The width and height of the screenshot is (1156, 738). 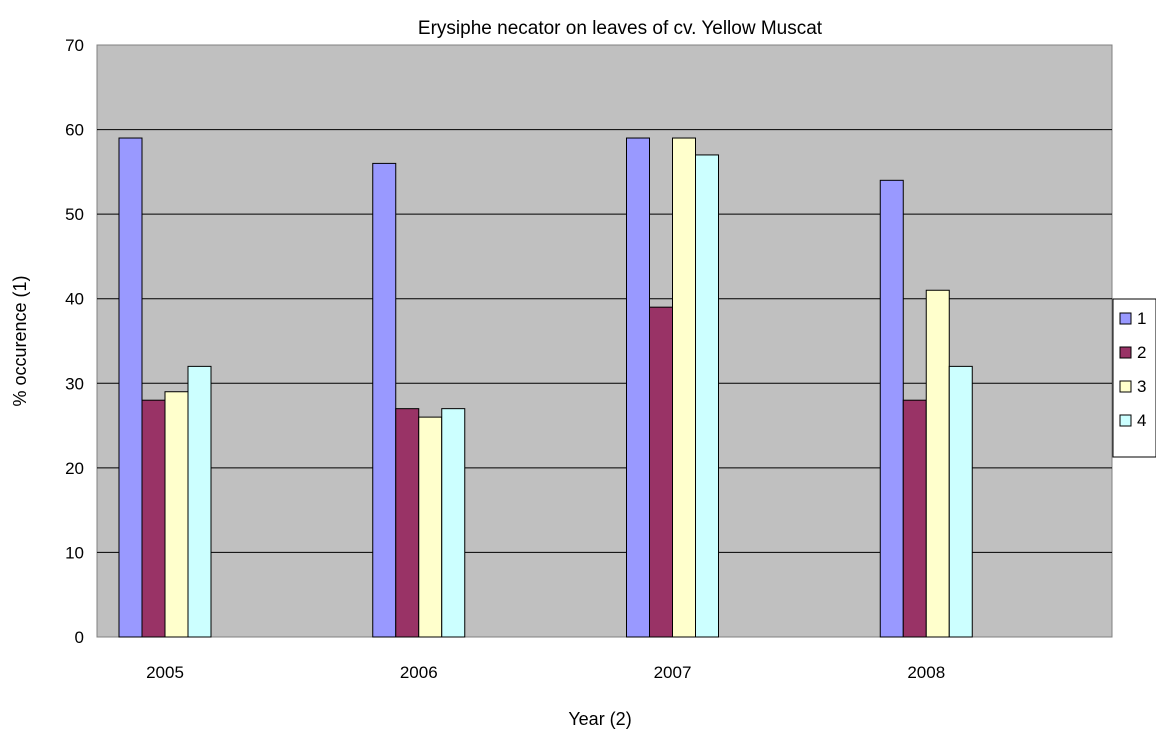 What do you see at coordinates (599, 719) in the screenshot?
I see `x-axis-label: Year (2)` at bounding box center [599, 719].